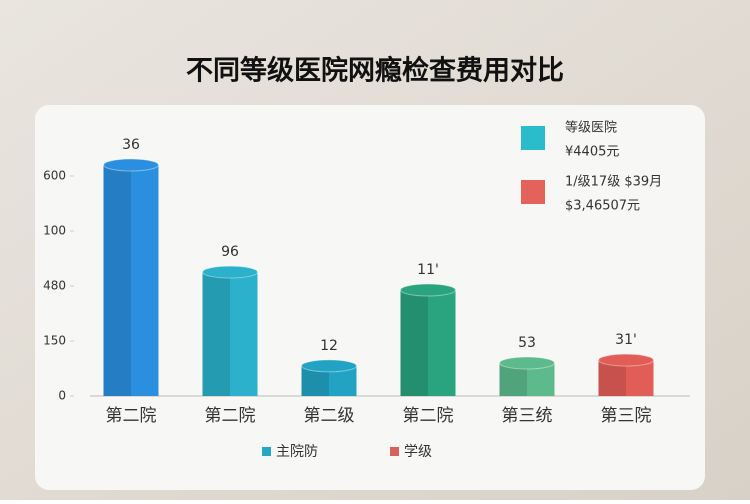  I want to click on data-label: 96, so click(230, 252).